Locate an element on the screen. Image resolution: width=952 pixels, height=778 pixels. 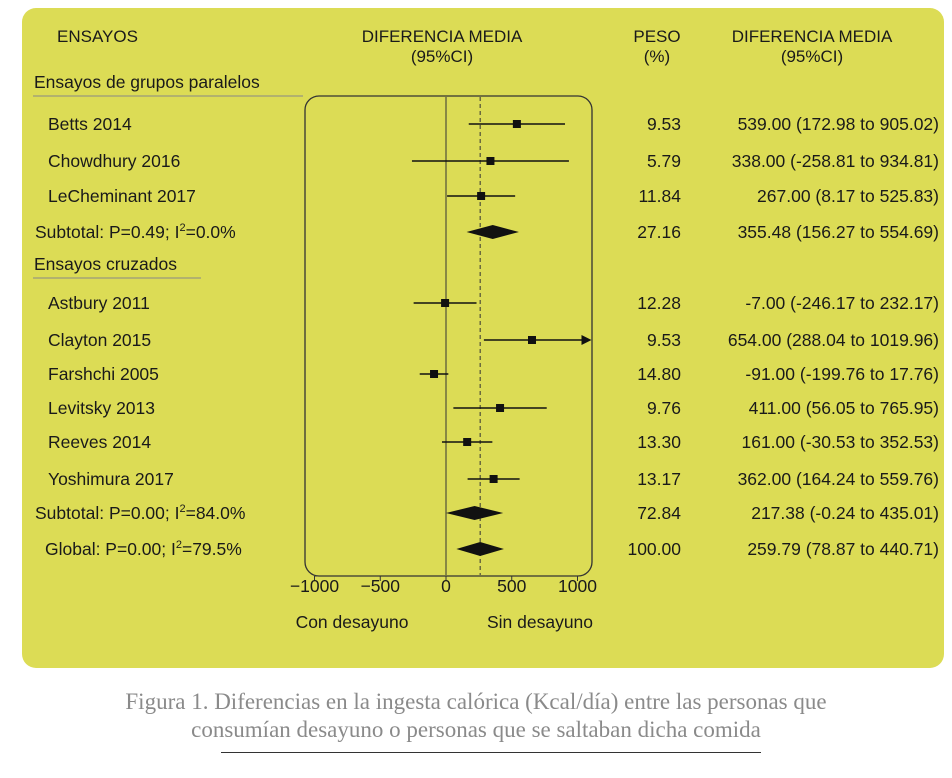
overall-label: Global: P=0.00; I2=79.5% is located at coordinates (143, 549).